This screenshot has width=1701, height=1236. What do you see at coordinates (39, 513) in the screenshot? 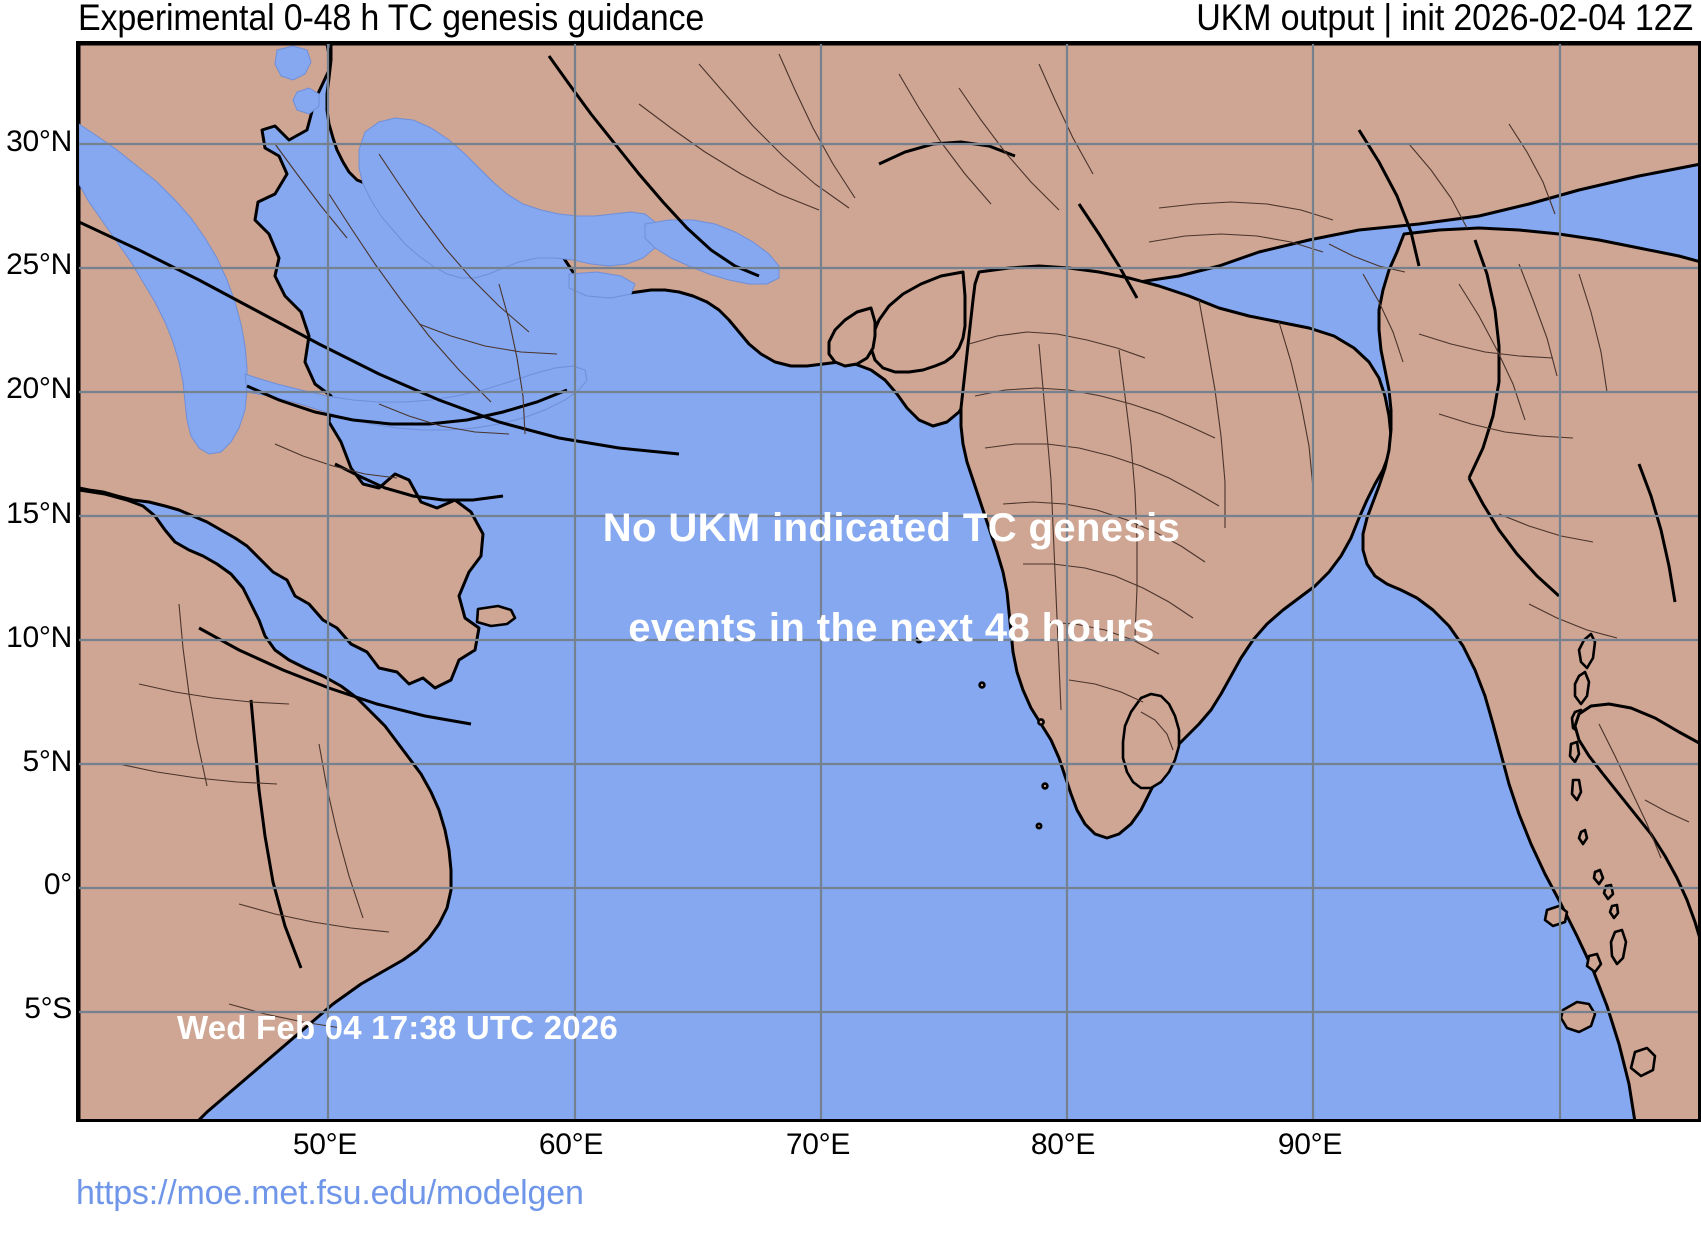
I see `y-tick-15n: 15°N` at bounding box center [39, 513].